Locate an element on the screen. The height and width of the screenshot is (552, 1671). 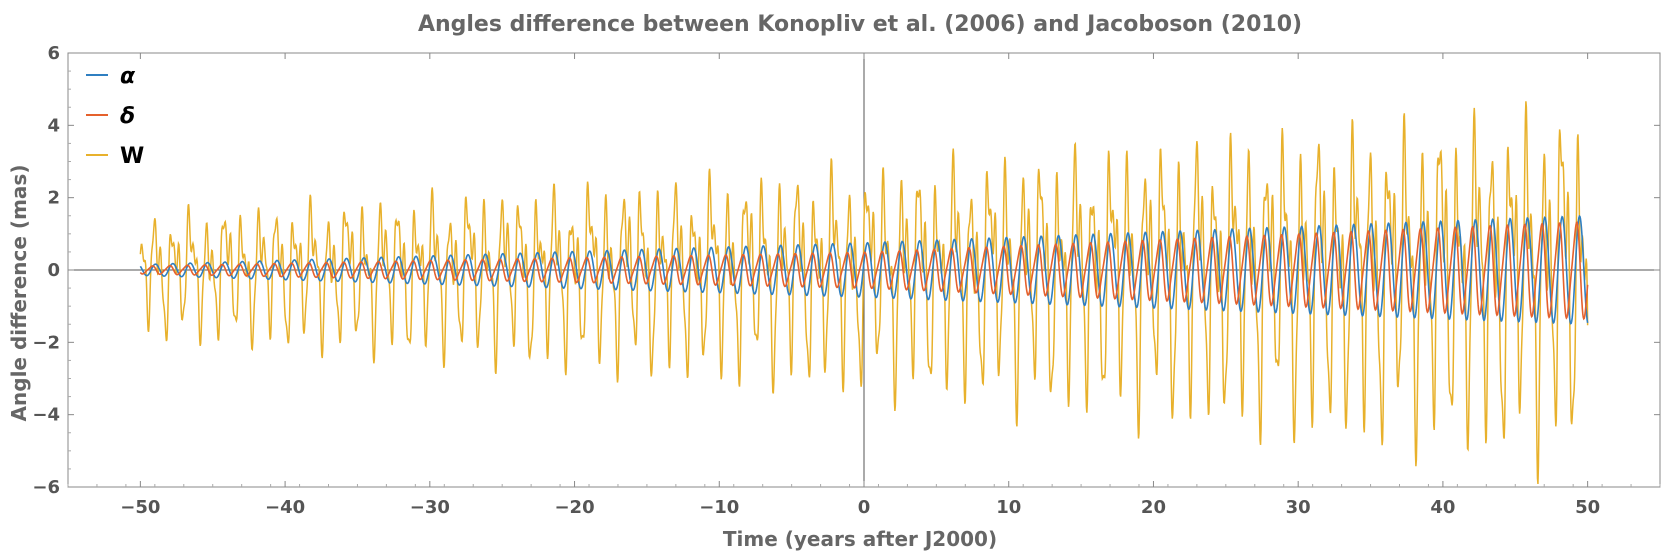
x-tick-label: 10 is located at coordinates (1008, 507).